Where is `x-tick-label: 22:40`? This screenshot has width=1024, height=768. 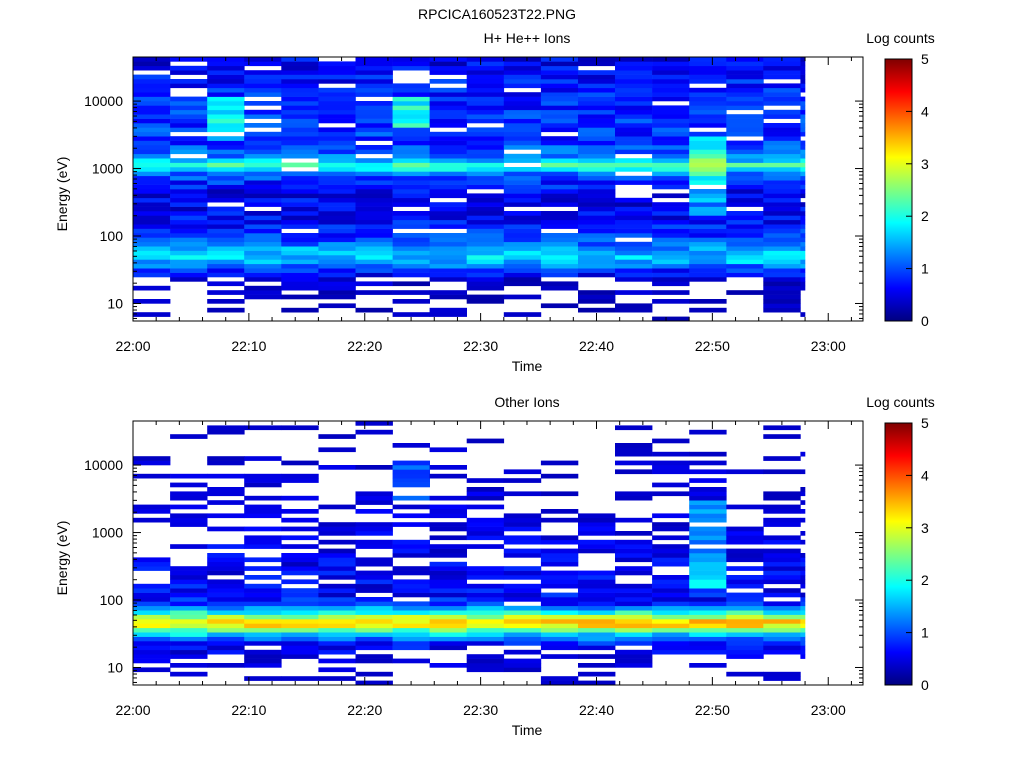 x-tick-label: 22:40 is located at coordinates (596, 346).